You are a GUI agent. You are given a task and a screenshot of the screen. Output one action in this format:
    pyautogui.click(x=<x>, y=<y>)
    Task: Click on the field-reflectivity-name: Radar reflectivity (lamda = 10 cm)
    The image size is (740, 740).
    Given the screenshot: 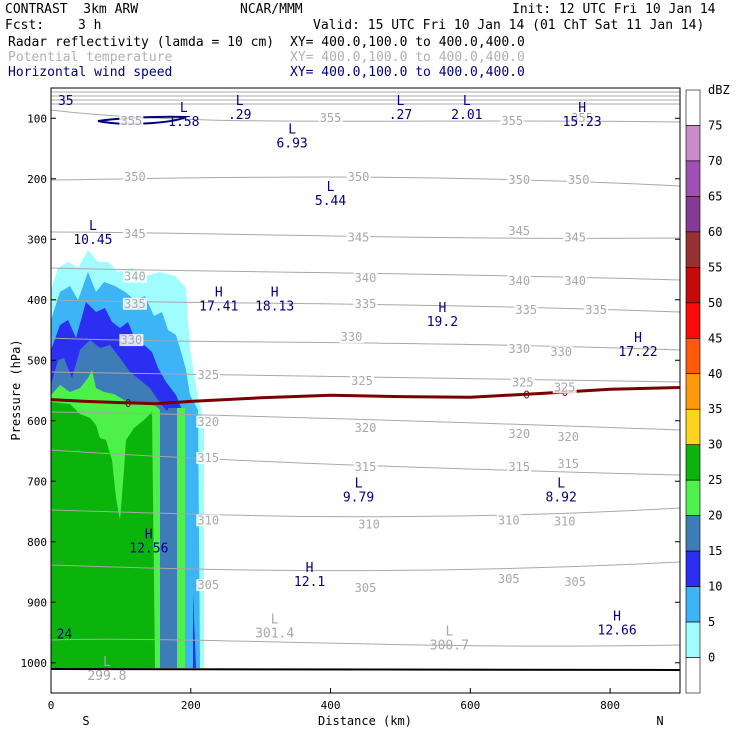 What is the action you would take?
    pyautogui.click(x=141, y=42)
    